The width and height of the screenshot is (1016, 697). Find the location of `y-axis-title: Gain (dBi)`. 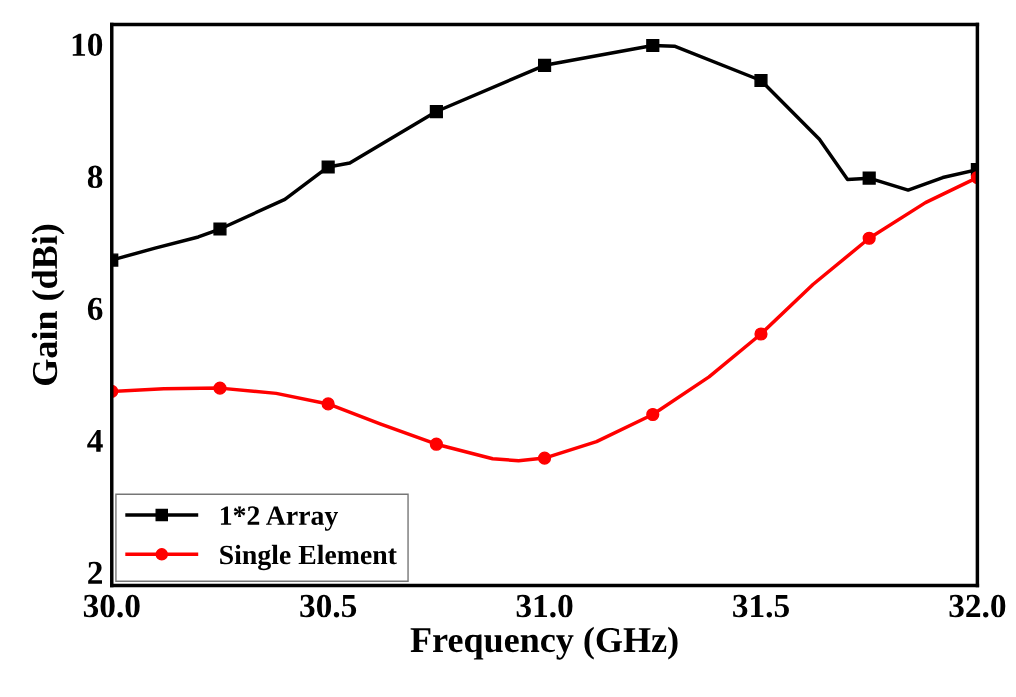

y-axis-title: Gain (dBi) is located at coordinates (48, 304).